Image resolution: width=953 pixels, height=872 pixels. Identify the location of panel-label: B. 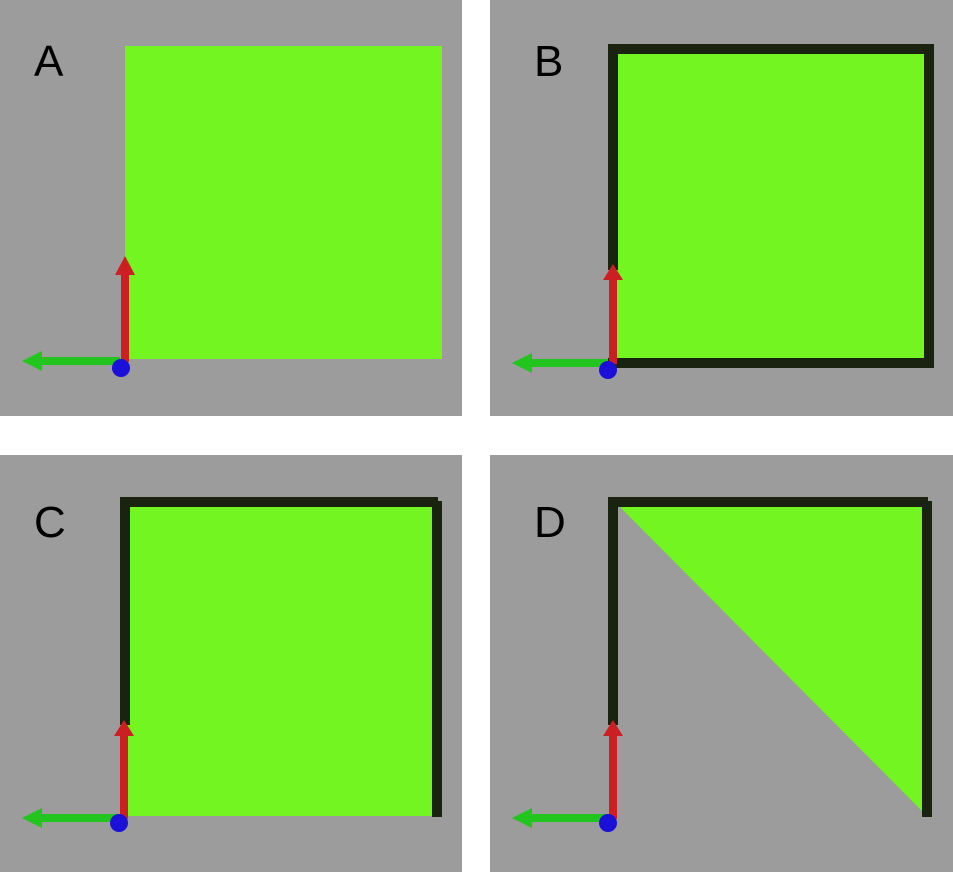
(549, 61).